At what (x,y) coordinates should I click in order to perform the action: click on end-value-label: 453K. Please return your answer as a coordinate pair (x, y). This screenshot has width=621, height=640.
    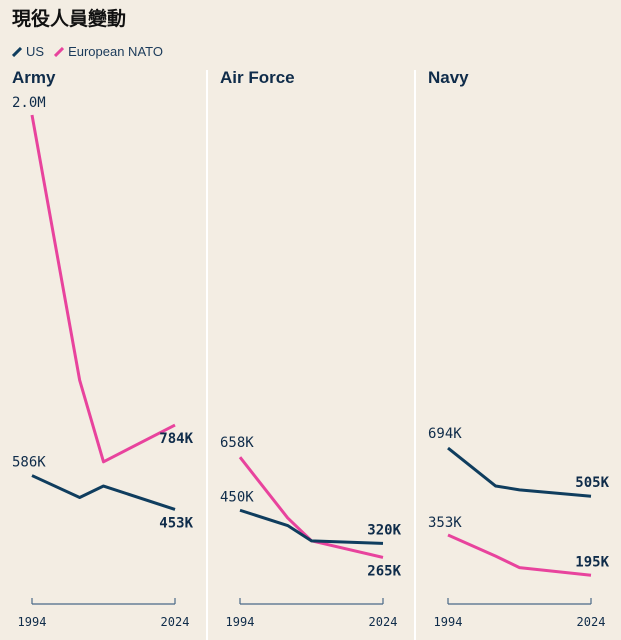
    Looking at the image, I should click on (176, 523).